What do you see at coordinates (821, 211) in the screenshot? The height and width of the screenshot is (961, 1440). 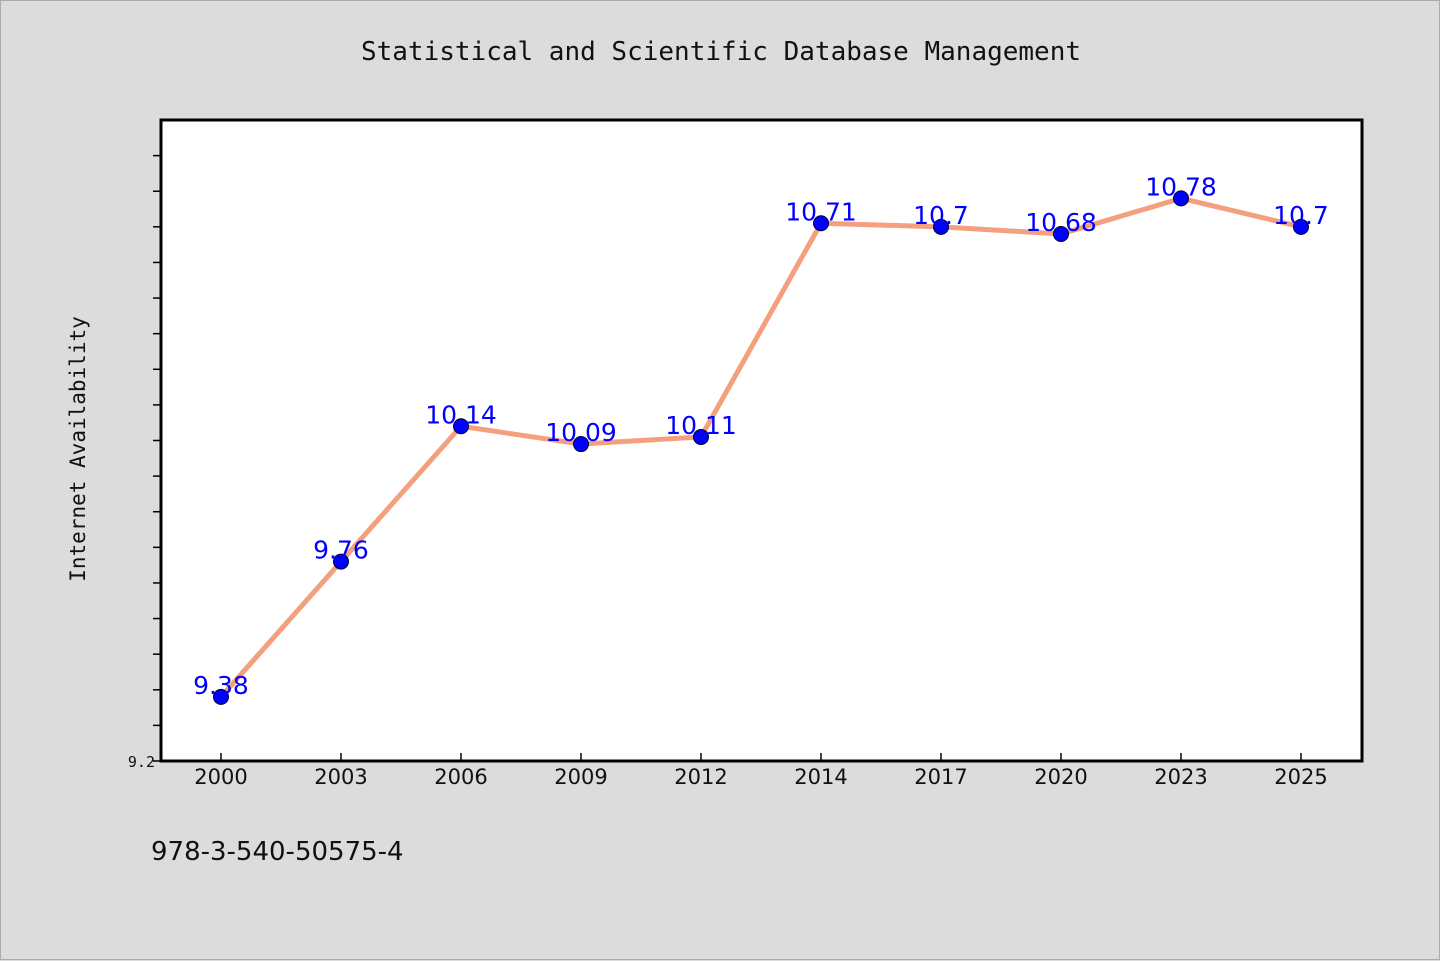 I see `data-label: 10.71` at bounding box center [821, 211].